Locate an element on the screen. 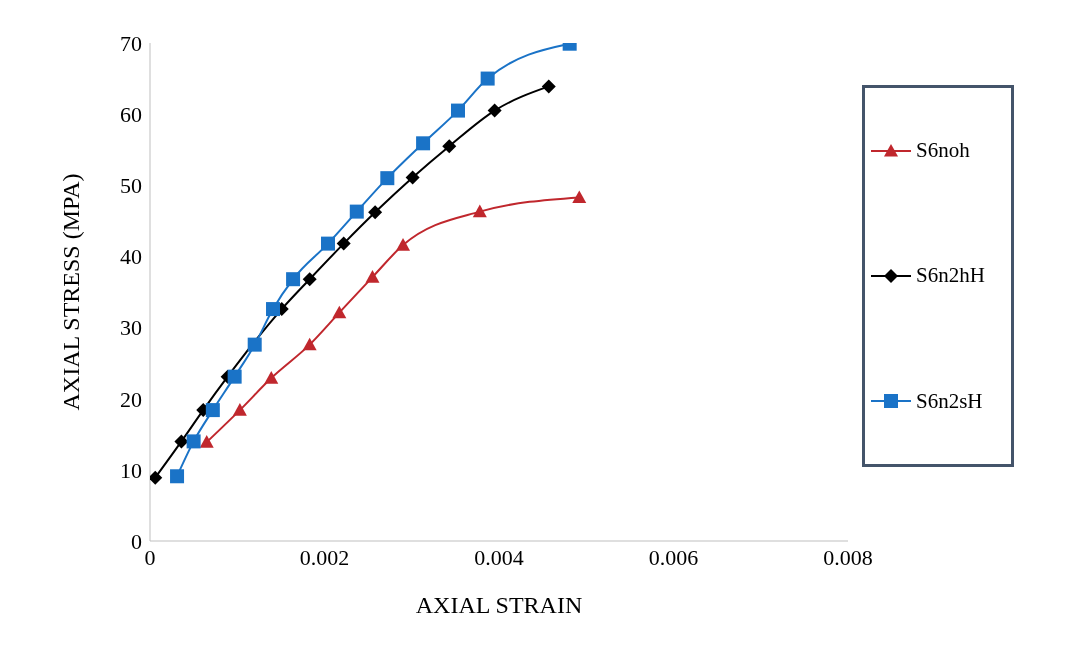  y-axis-title: AXIAL STRESS (MPA) is located at coordinates (70, 292).